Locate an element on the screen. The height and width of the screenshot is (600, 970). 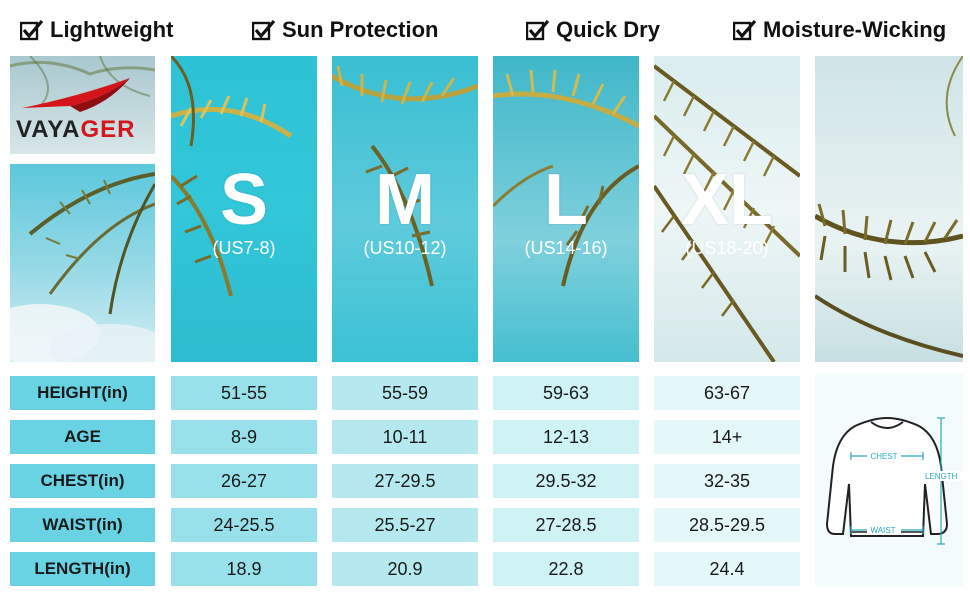
size-panel-s: S (US7-8) is located at coordinates (244, 209).